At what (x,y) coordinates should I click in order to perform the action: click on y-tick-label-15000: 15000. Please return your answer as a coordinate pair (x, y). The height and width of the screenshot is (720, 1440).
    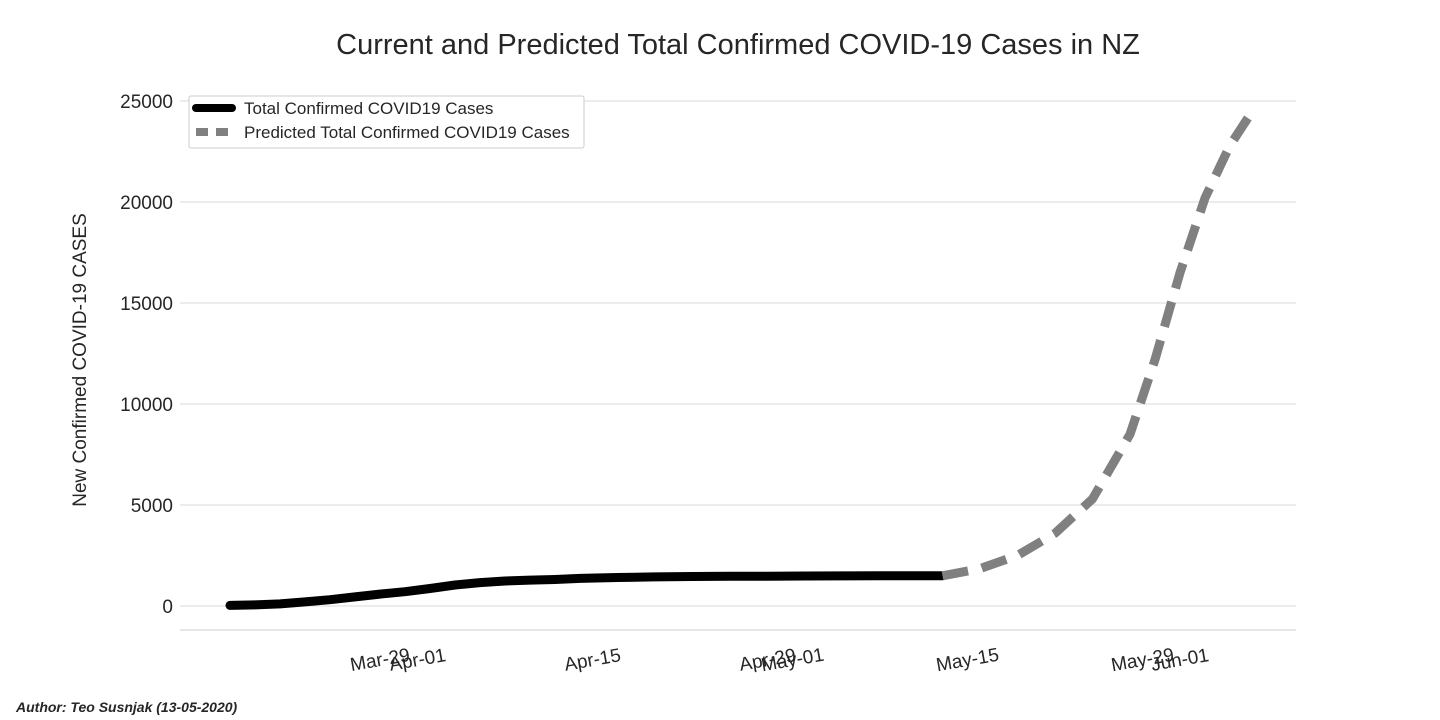
    Looking at the image, I should click on (146, 304).